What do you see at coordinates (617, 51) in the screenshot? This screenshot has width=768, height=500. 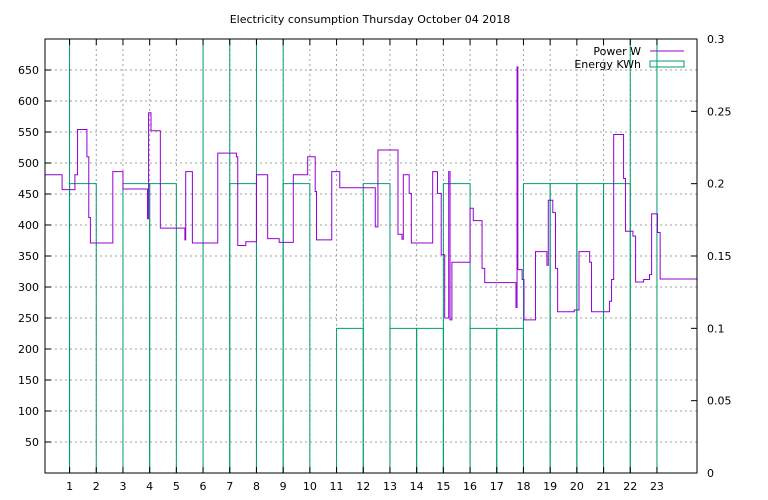 I see `legend-label-power: Power W` at bounding box center [617, 51].